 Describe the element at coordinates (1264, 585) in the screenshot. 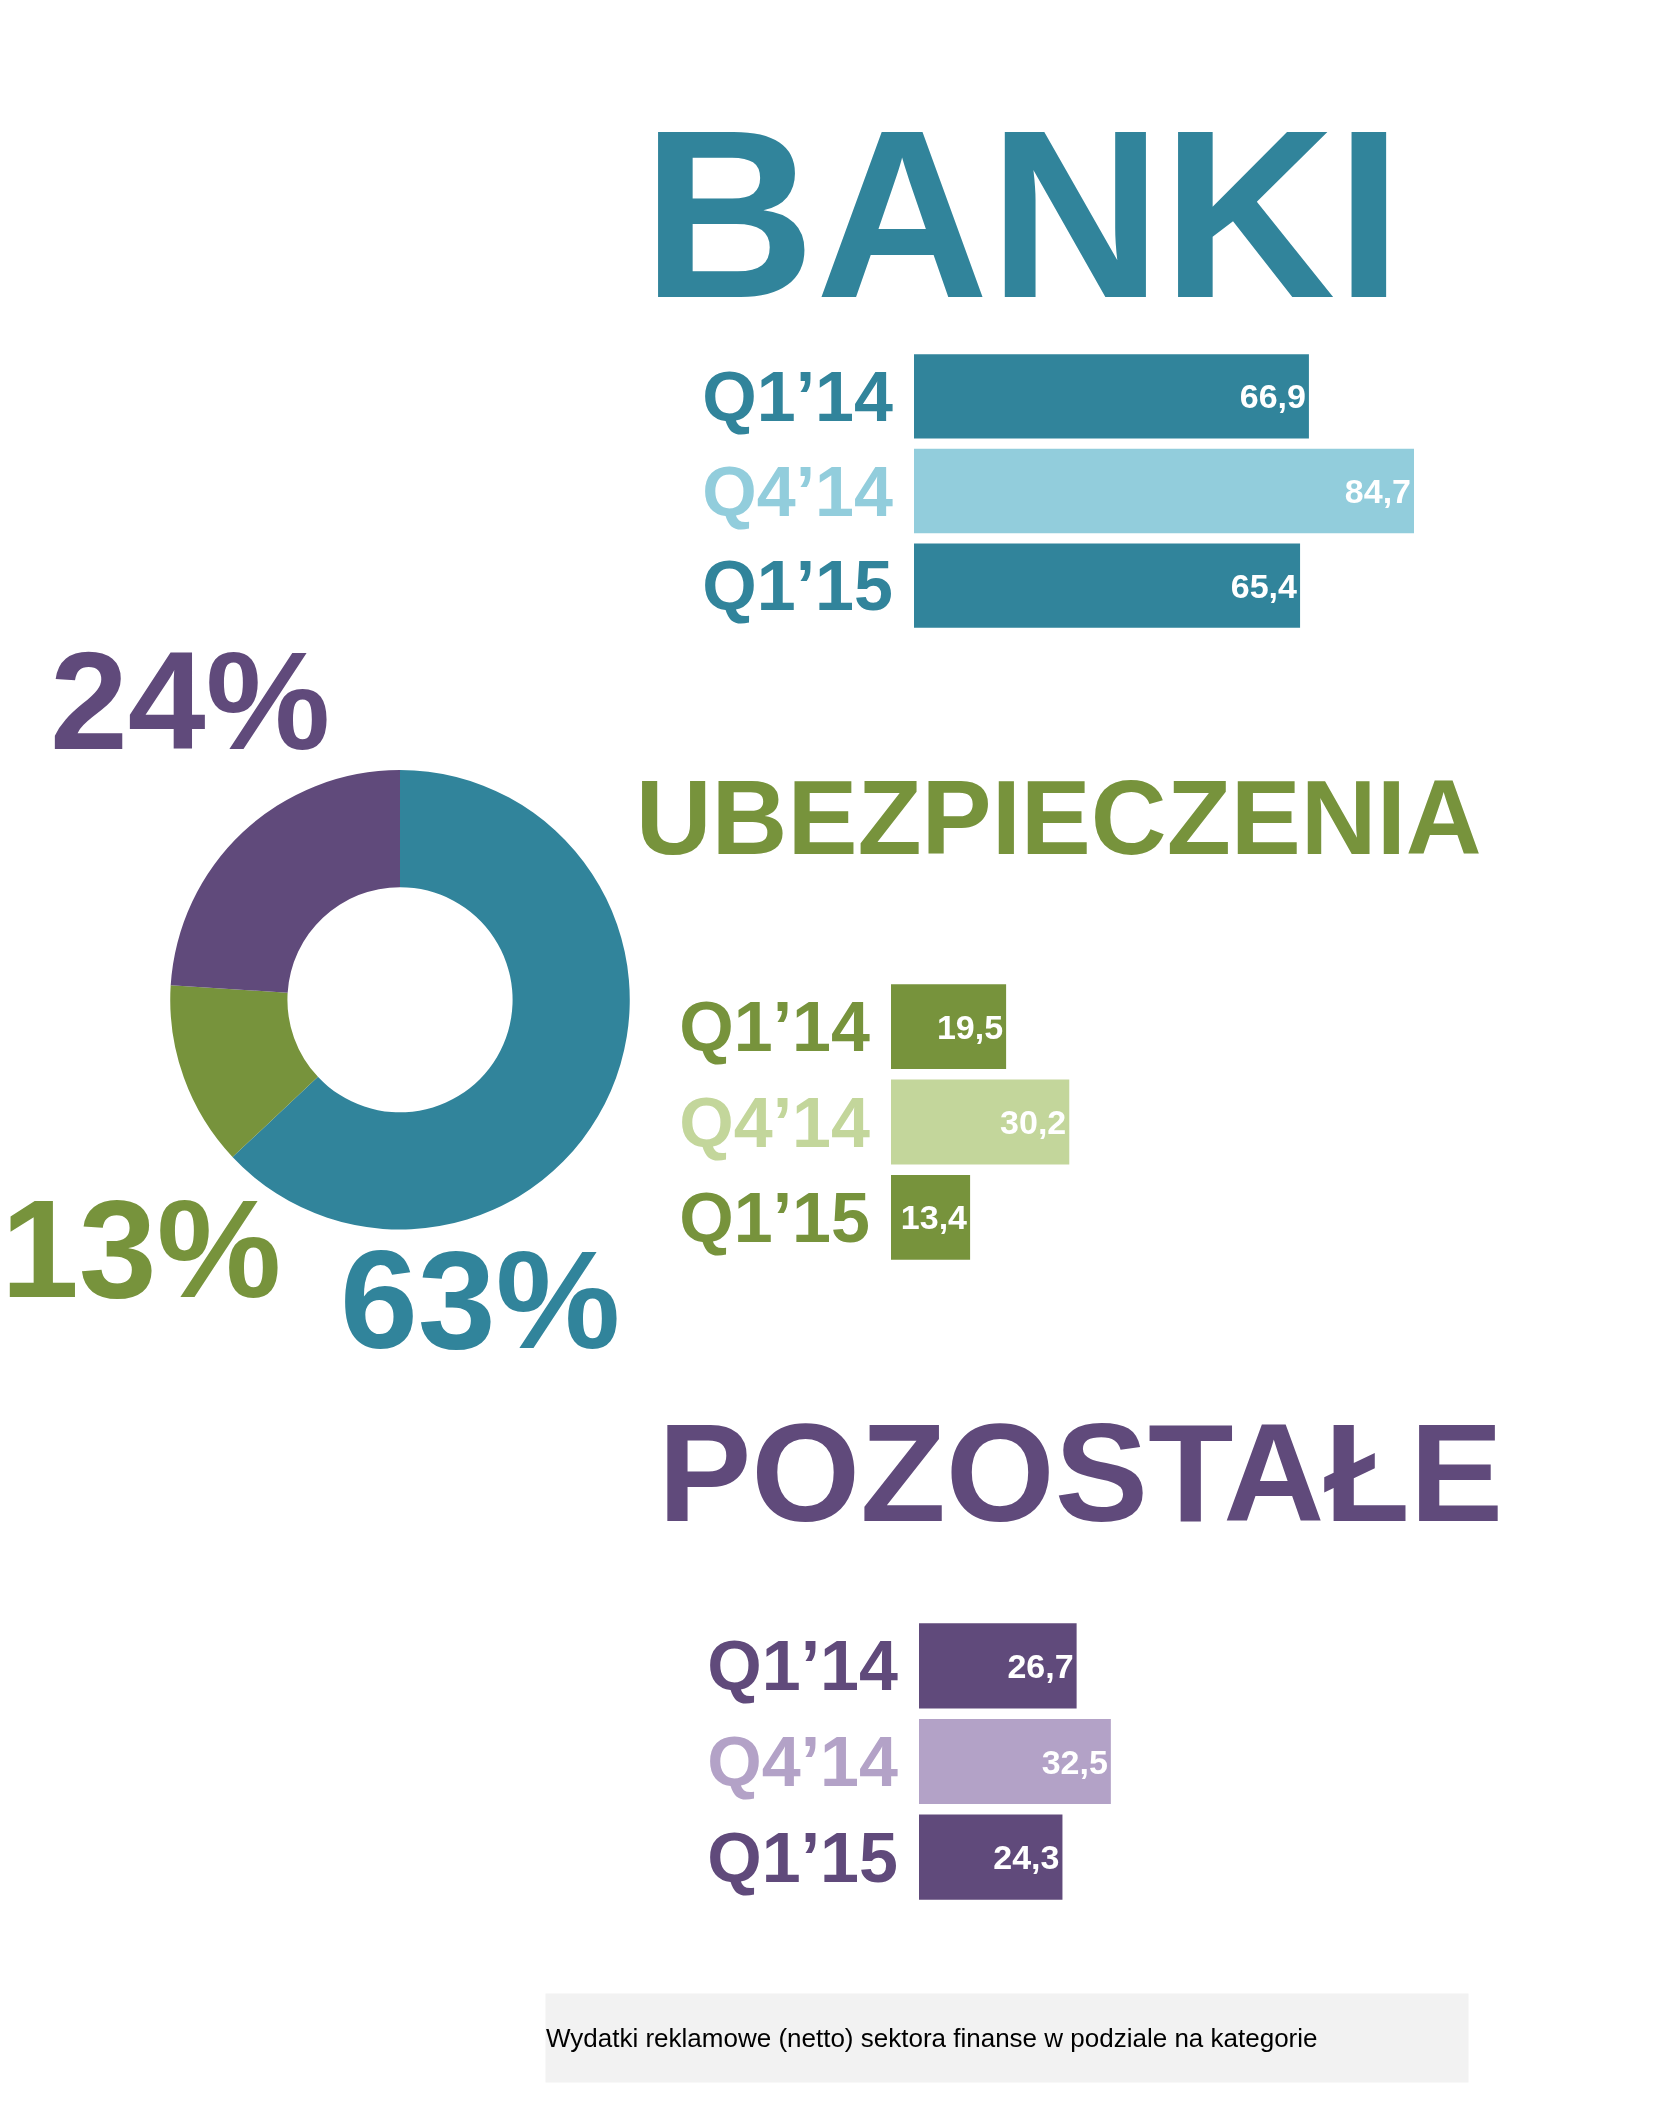

I see `data-label: 65,4` at that location.